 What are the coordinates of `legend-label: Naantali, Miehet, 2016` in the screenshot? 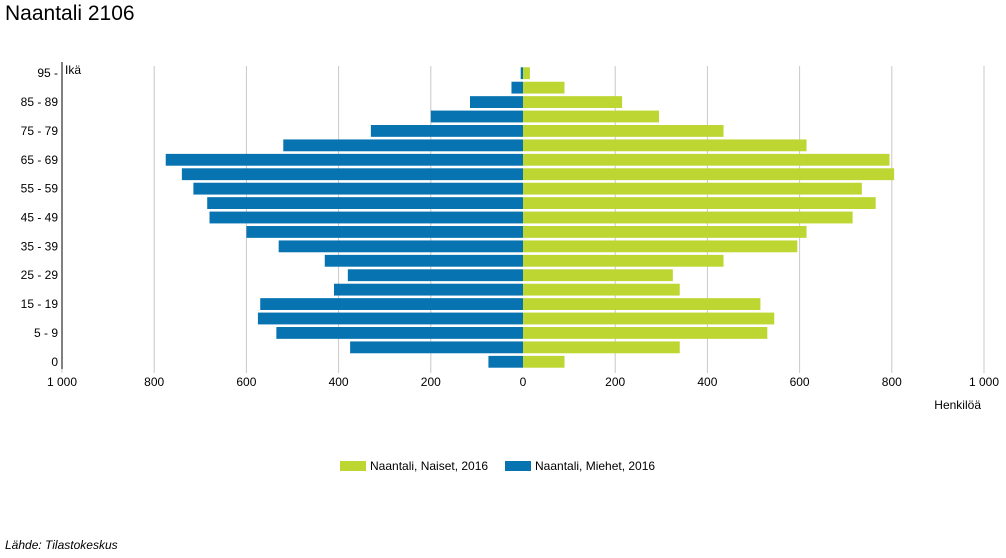 It's located at (595, 466).